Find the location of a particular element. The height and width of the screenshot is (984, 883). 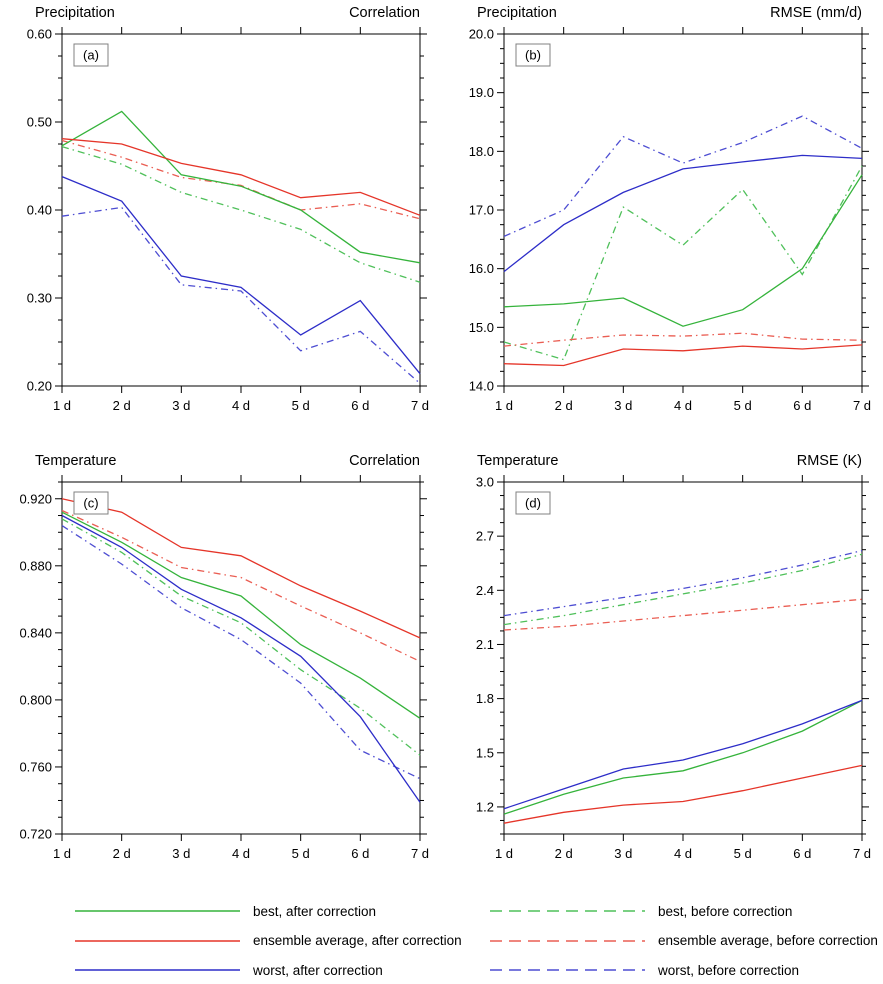

y-tick-label: 0.920 is located at coordinates (35, 498).